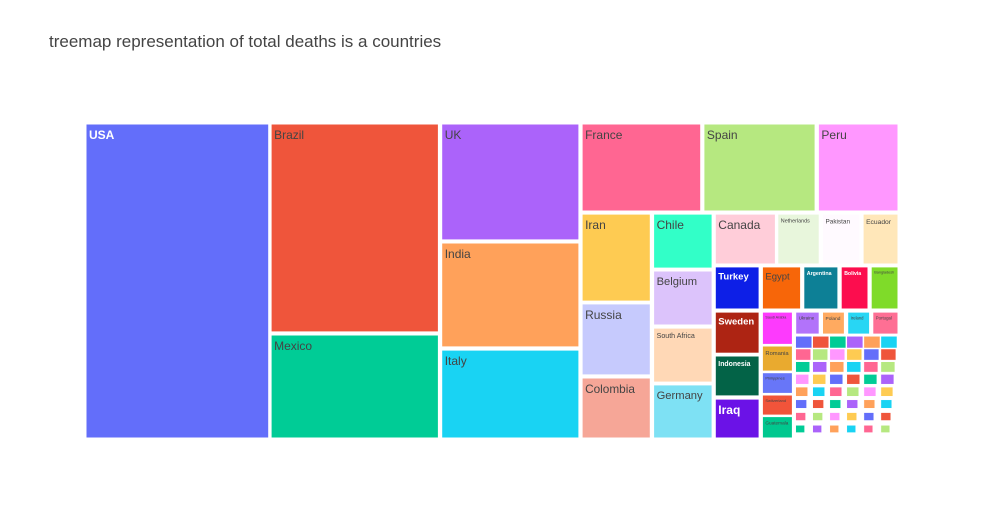  I want to click on tile-argentina: Argentina, so click(821, 288).